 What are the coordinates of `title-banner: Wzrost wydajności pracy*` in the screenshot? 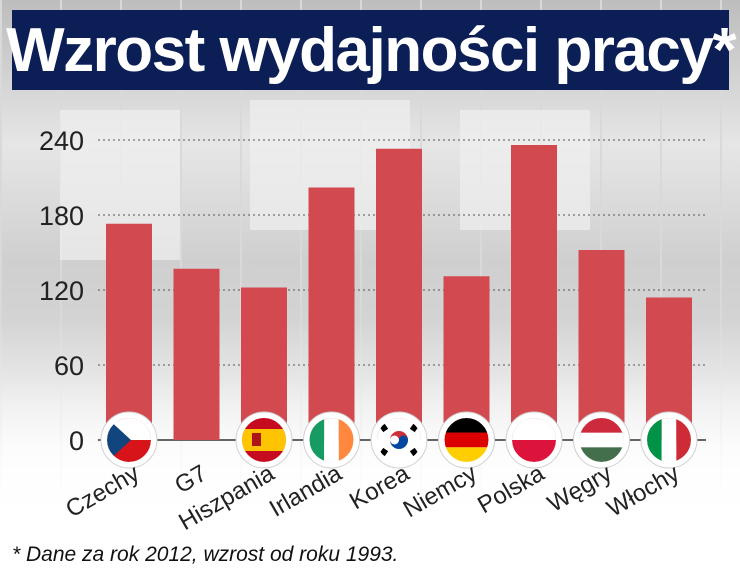 It's located at (371, 50).